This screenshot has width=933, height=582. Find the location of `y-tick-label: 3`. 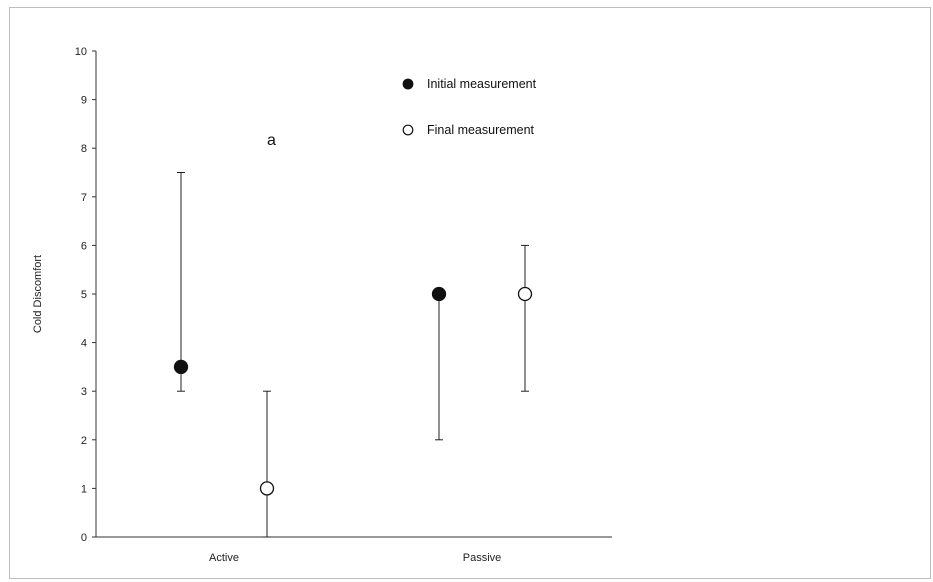

y-tick-label: 3 is located at coordinates (84, 392).